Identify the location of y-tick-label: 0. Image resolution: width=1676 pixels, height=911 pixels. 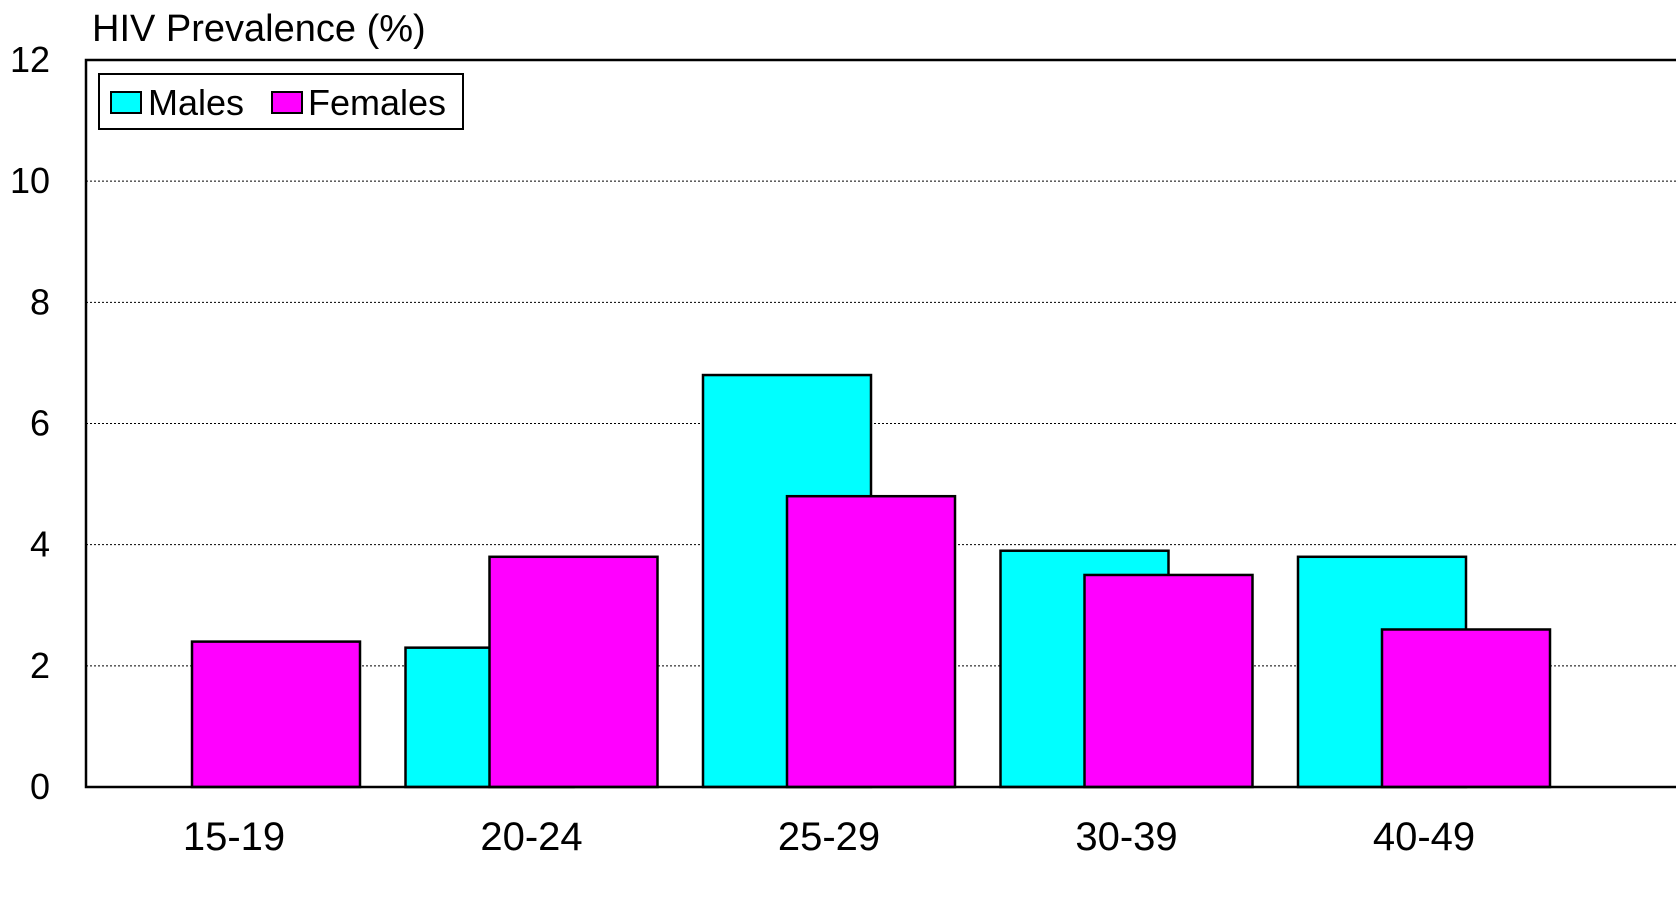
(40, 786).